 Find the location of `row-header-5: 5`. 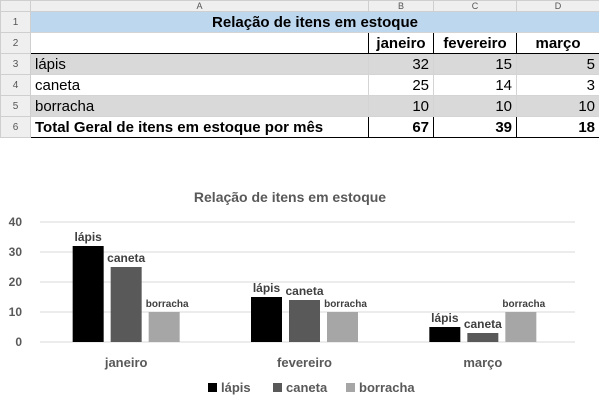

row-header-5: 5 is located at coordinates (15, 106).